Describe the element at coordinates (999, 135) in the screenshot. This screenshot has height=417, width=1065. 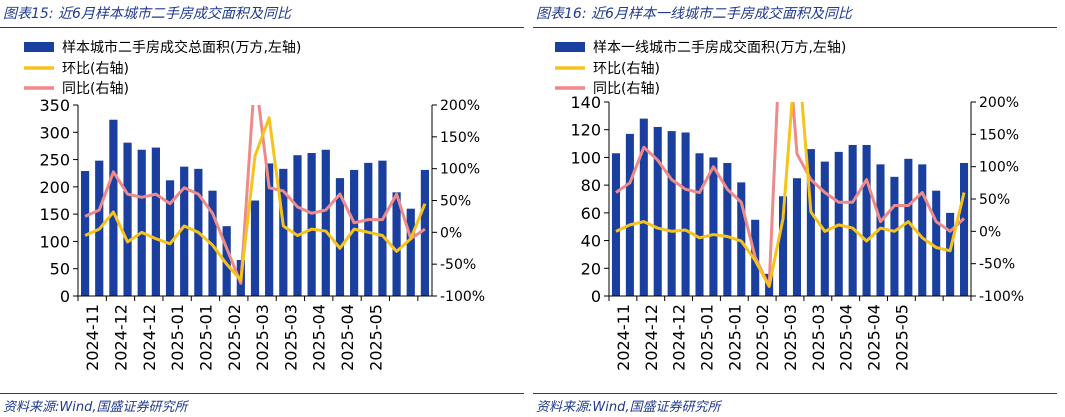
I see `y-right-tick-label: 150%` at that location.